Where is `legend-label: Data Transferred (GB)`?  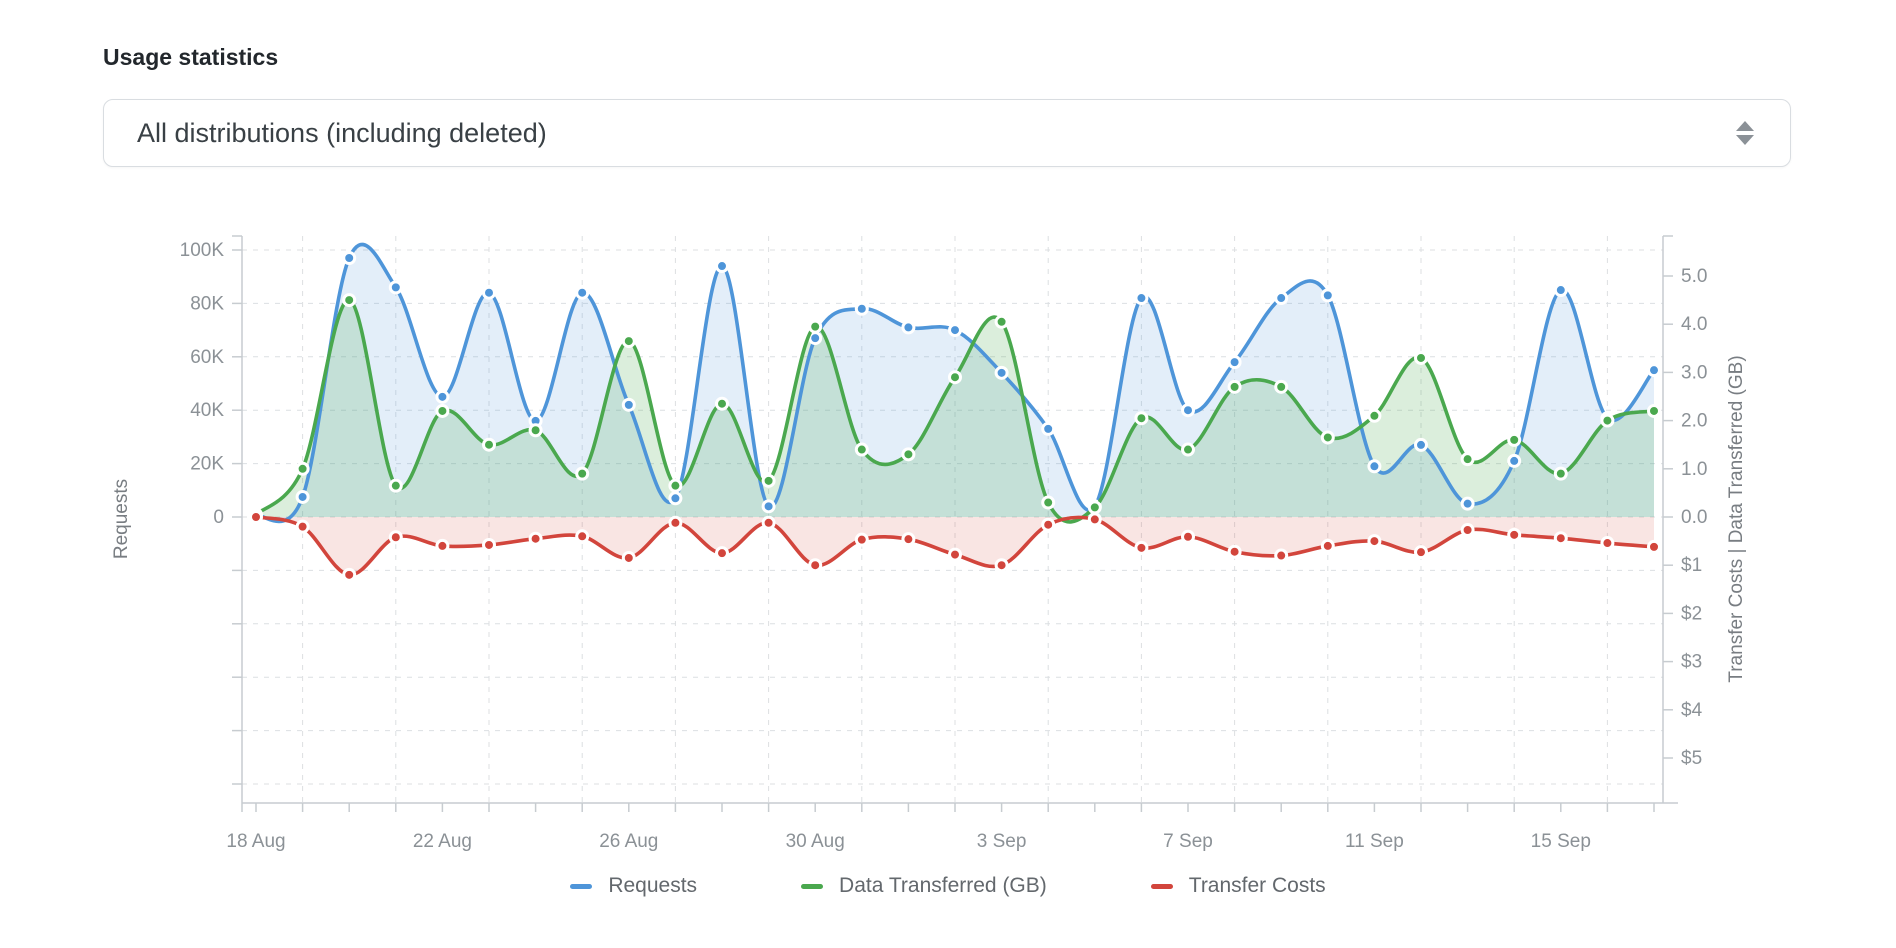 legend-label: Data Transferred (GB) is located at coordinates (943, 885).